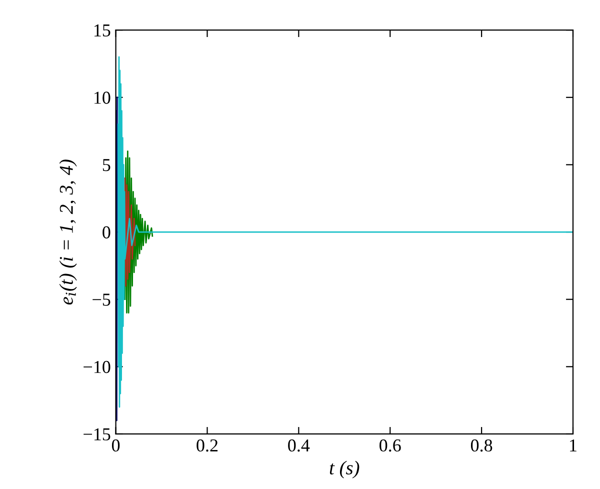 The image size is (600, 489). I want to click on y-tick-label: −5, so click(101, 300).